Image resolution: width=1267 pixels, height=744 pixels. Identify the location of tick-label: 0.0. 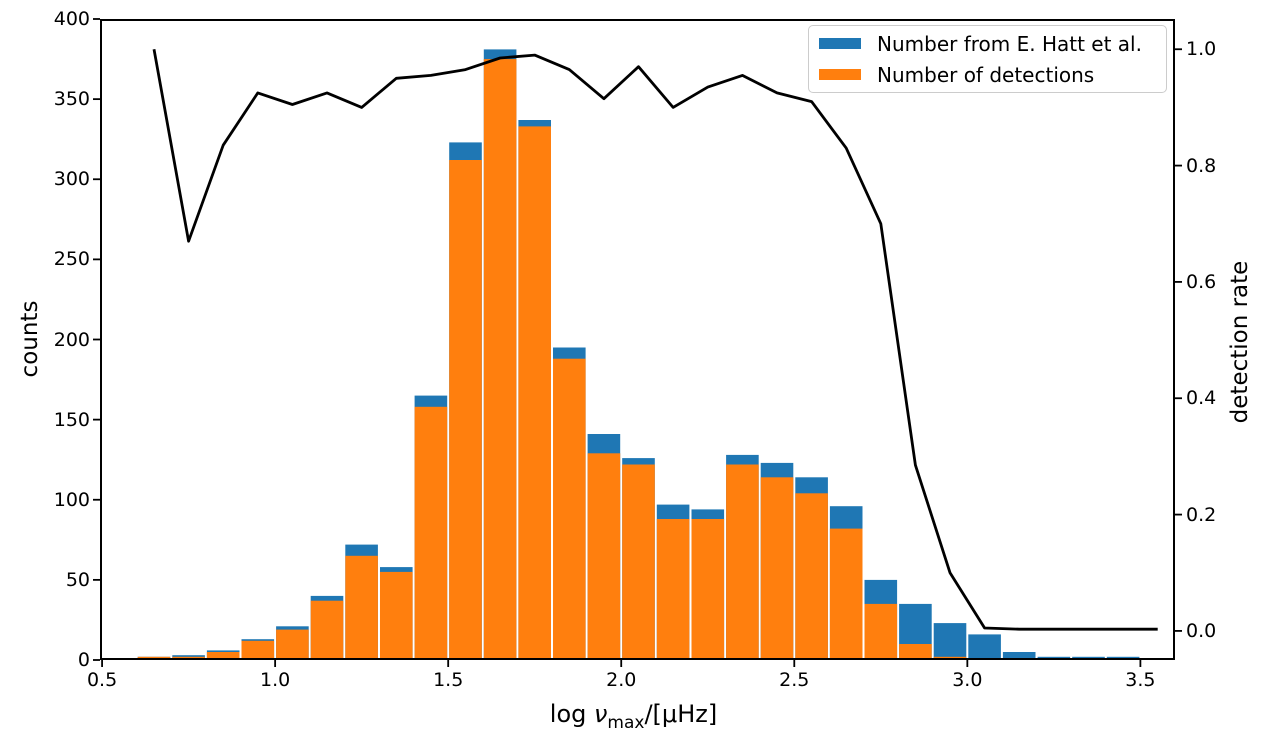
(1201, 630).